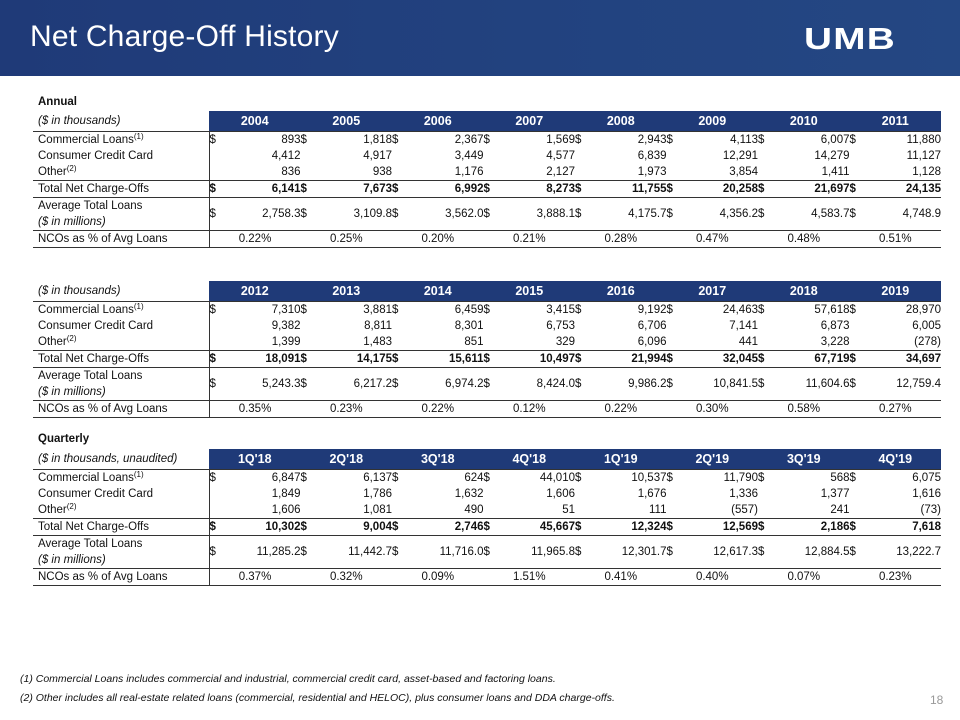  What do you see at coordinates (254, 577) in the screenshot?
I see `cell-ncos: 0.37%` at bounding box center [254, 577].